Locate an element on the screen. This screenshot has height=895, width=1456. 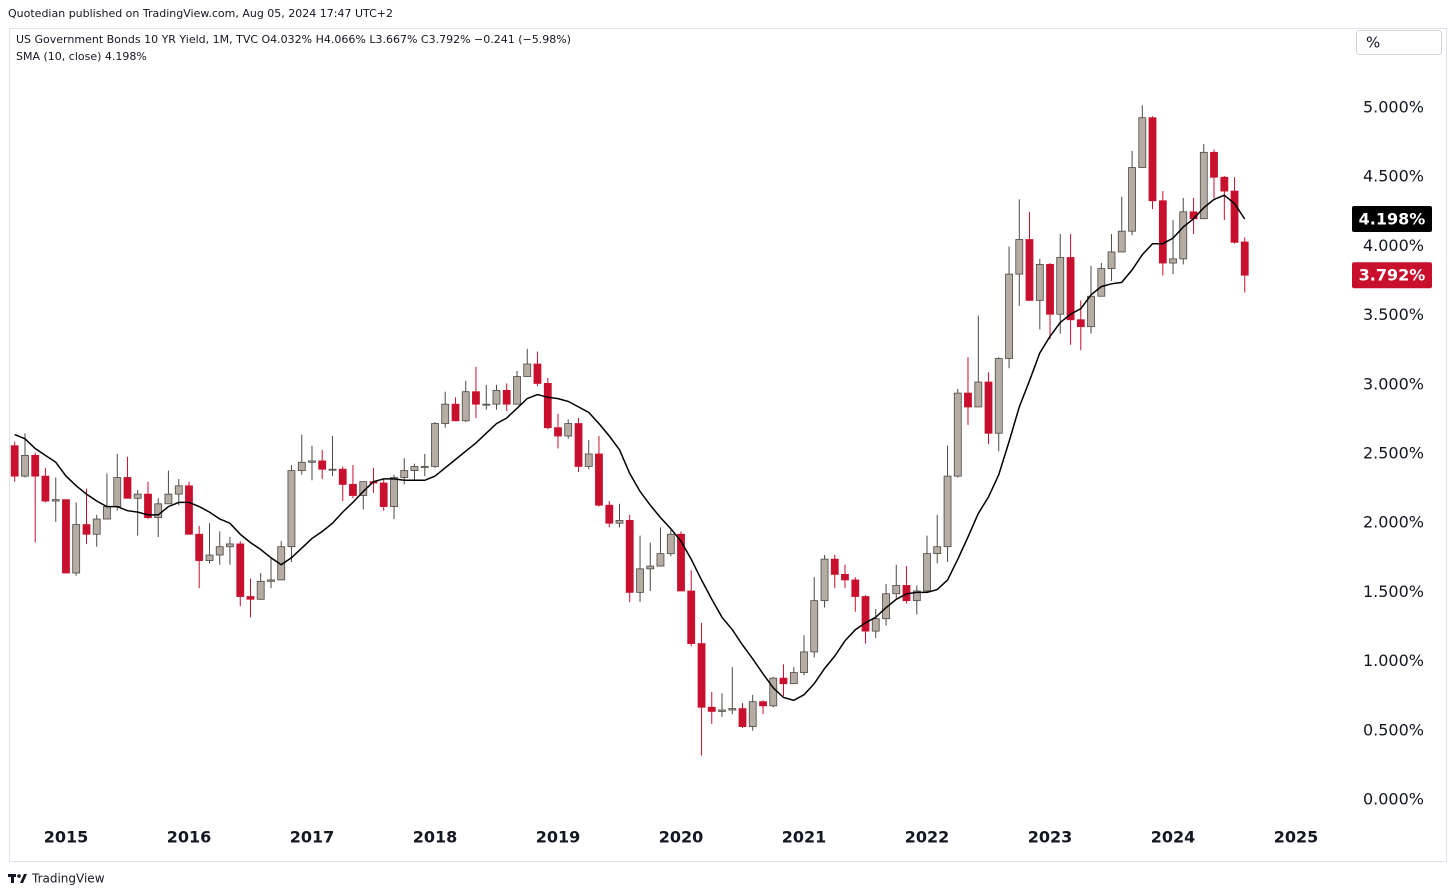
x-tick-label: 2016 is located at coordinates (189, 837).